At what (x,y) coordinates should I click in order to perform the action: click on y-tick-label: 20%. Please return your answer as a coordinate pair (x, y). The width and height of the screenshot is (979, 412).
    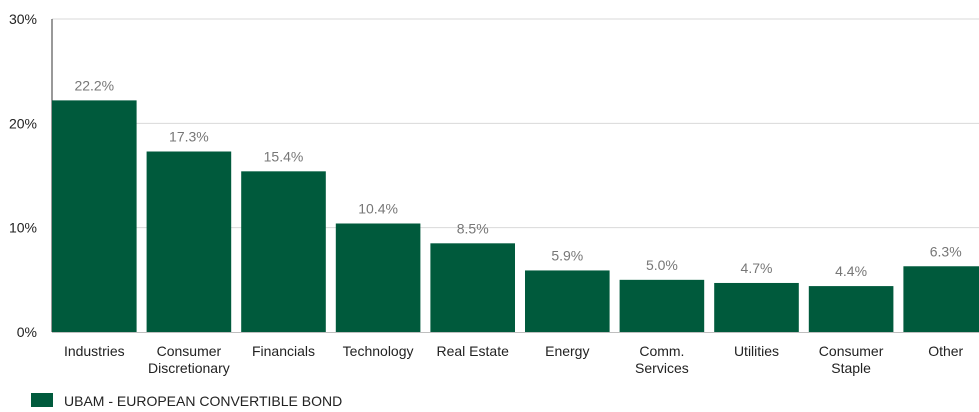
    Looking at the image, I should click on (23, 123).